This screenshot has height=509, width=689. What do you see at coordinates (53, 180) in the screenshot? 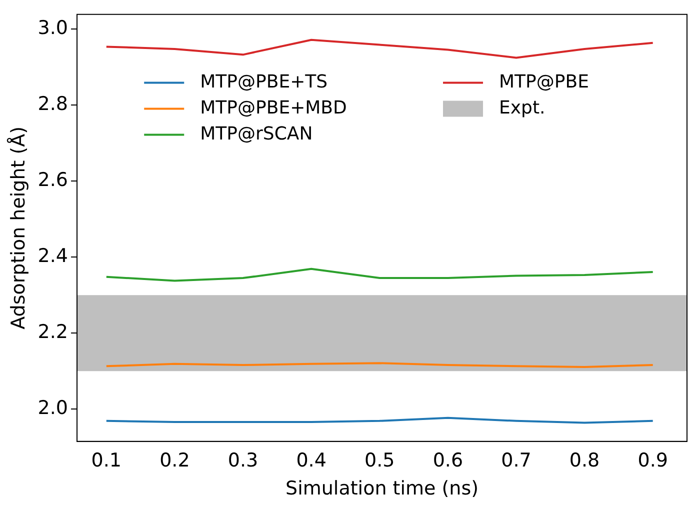
I see `y-tick-label: 2.6` at bounding box center [53, 180].